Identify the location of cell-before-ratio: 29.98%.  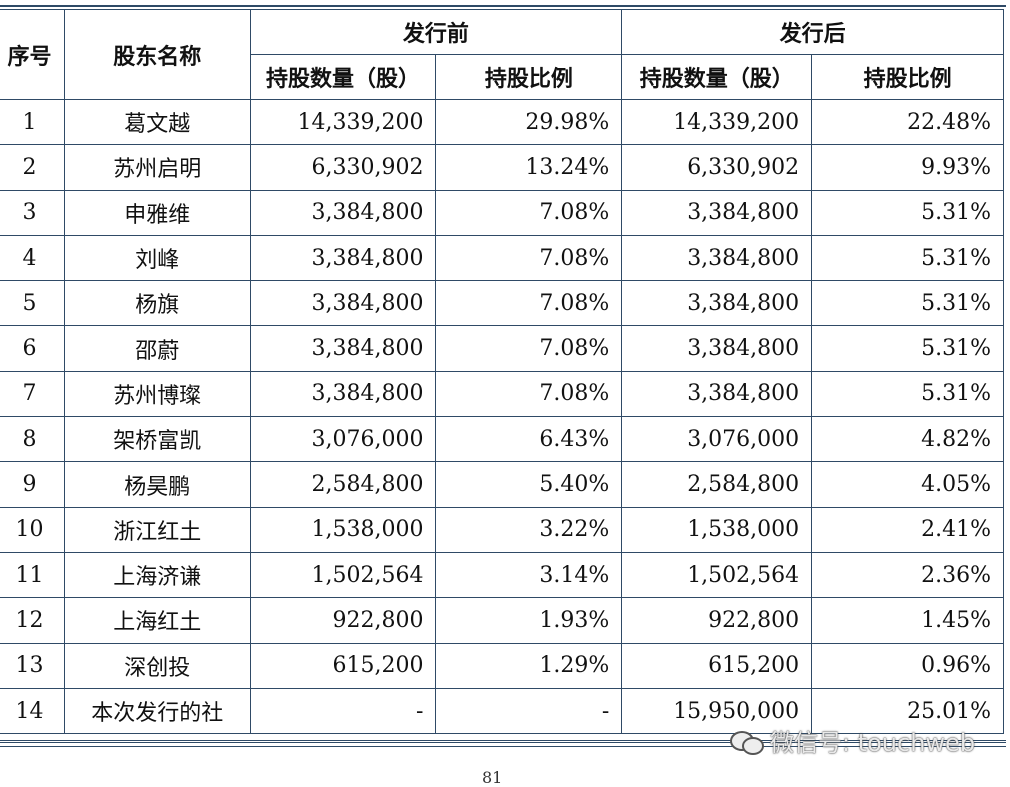
(529, 122).